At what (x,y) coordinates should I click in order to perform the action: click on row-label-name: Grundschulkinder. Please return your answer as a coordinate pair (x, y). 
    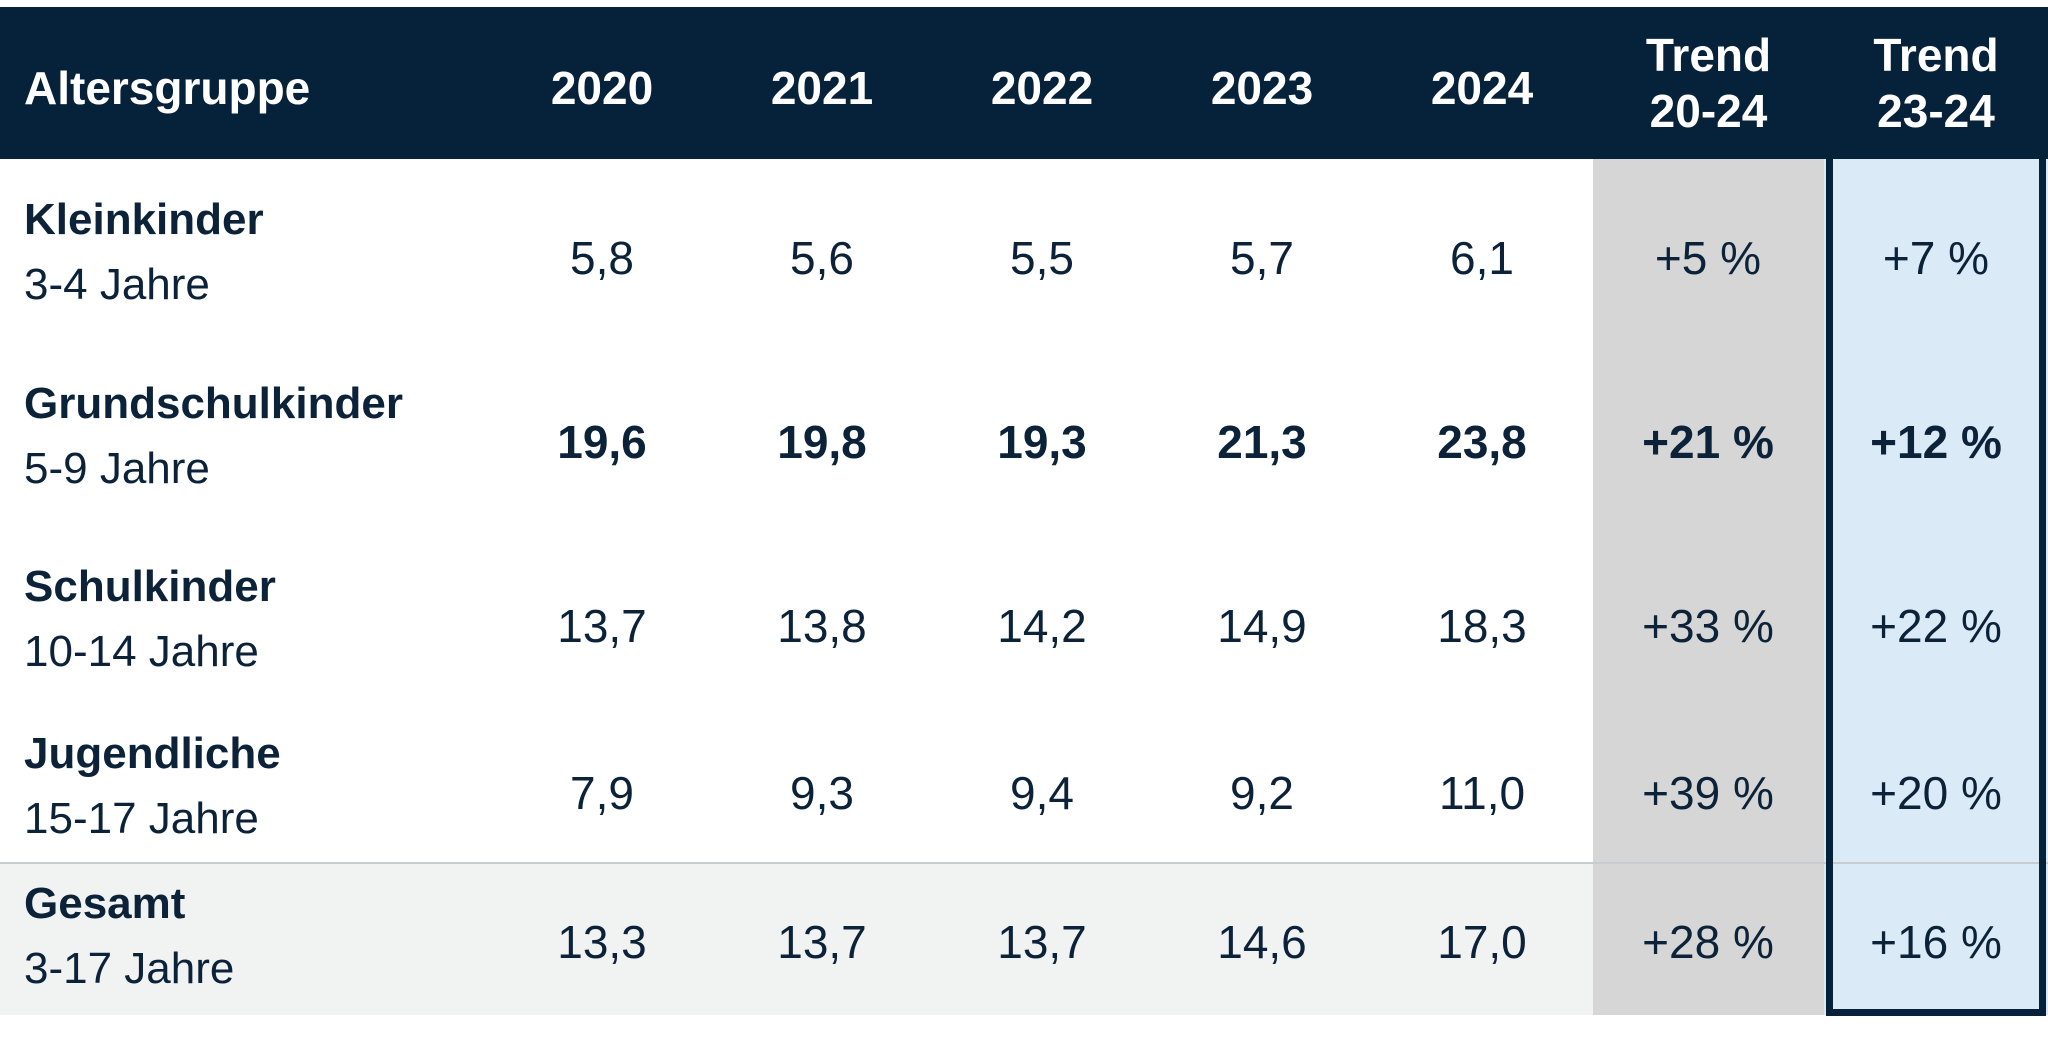
    Looking at the image, I should click on (213, 403).